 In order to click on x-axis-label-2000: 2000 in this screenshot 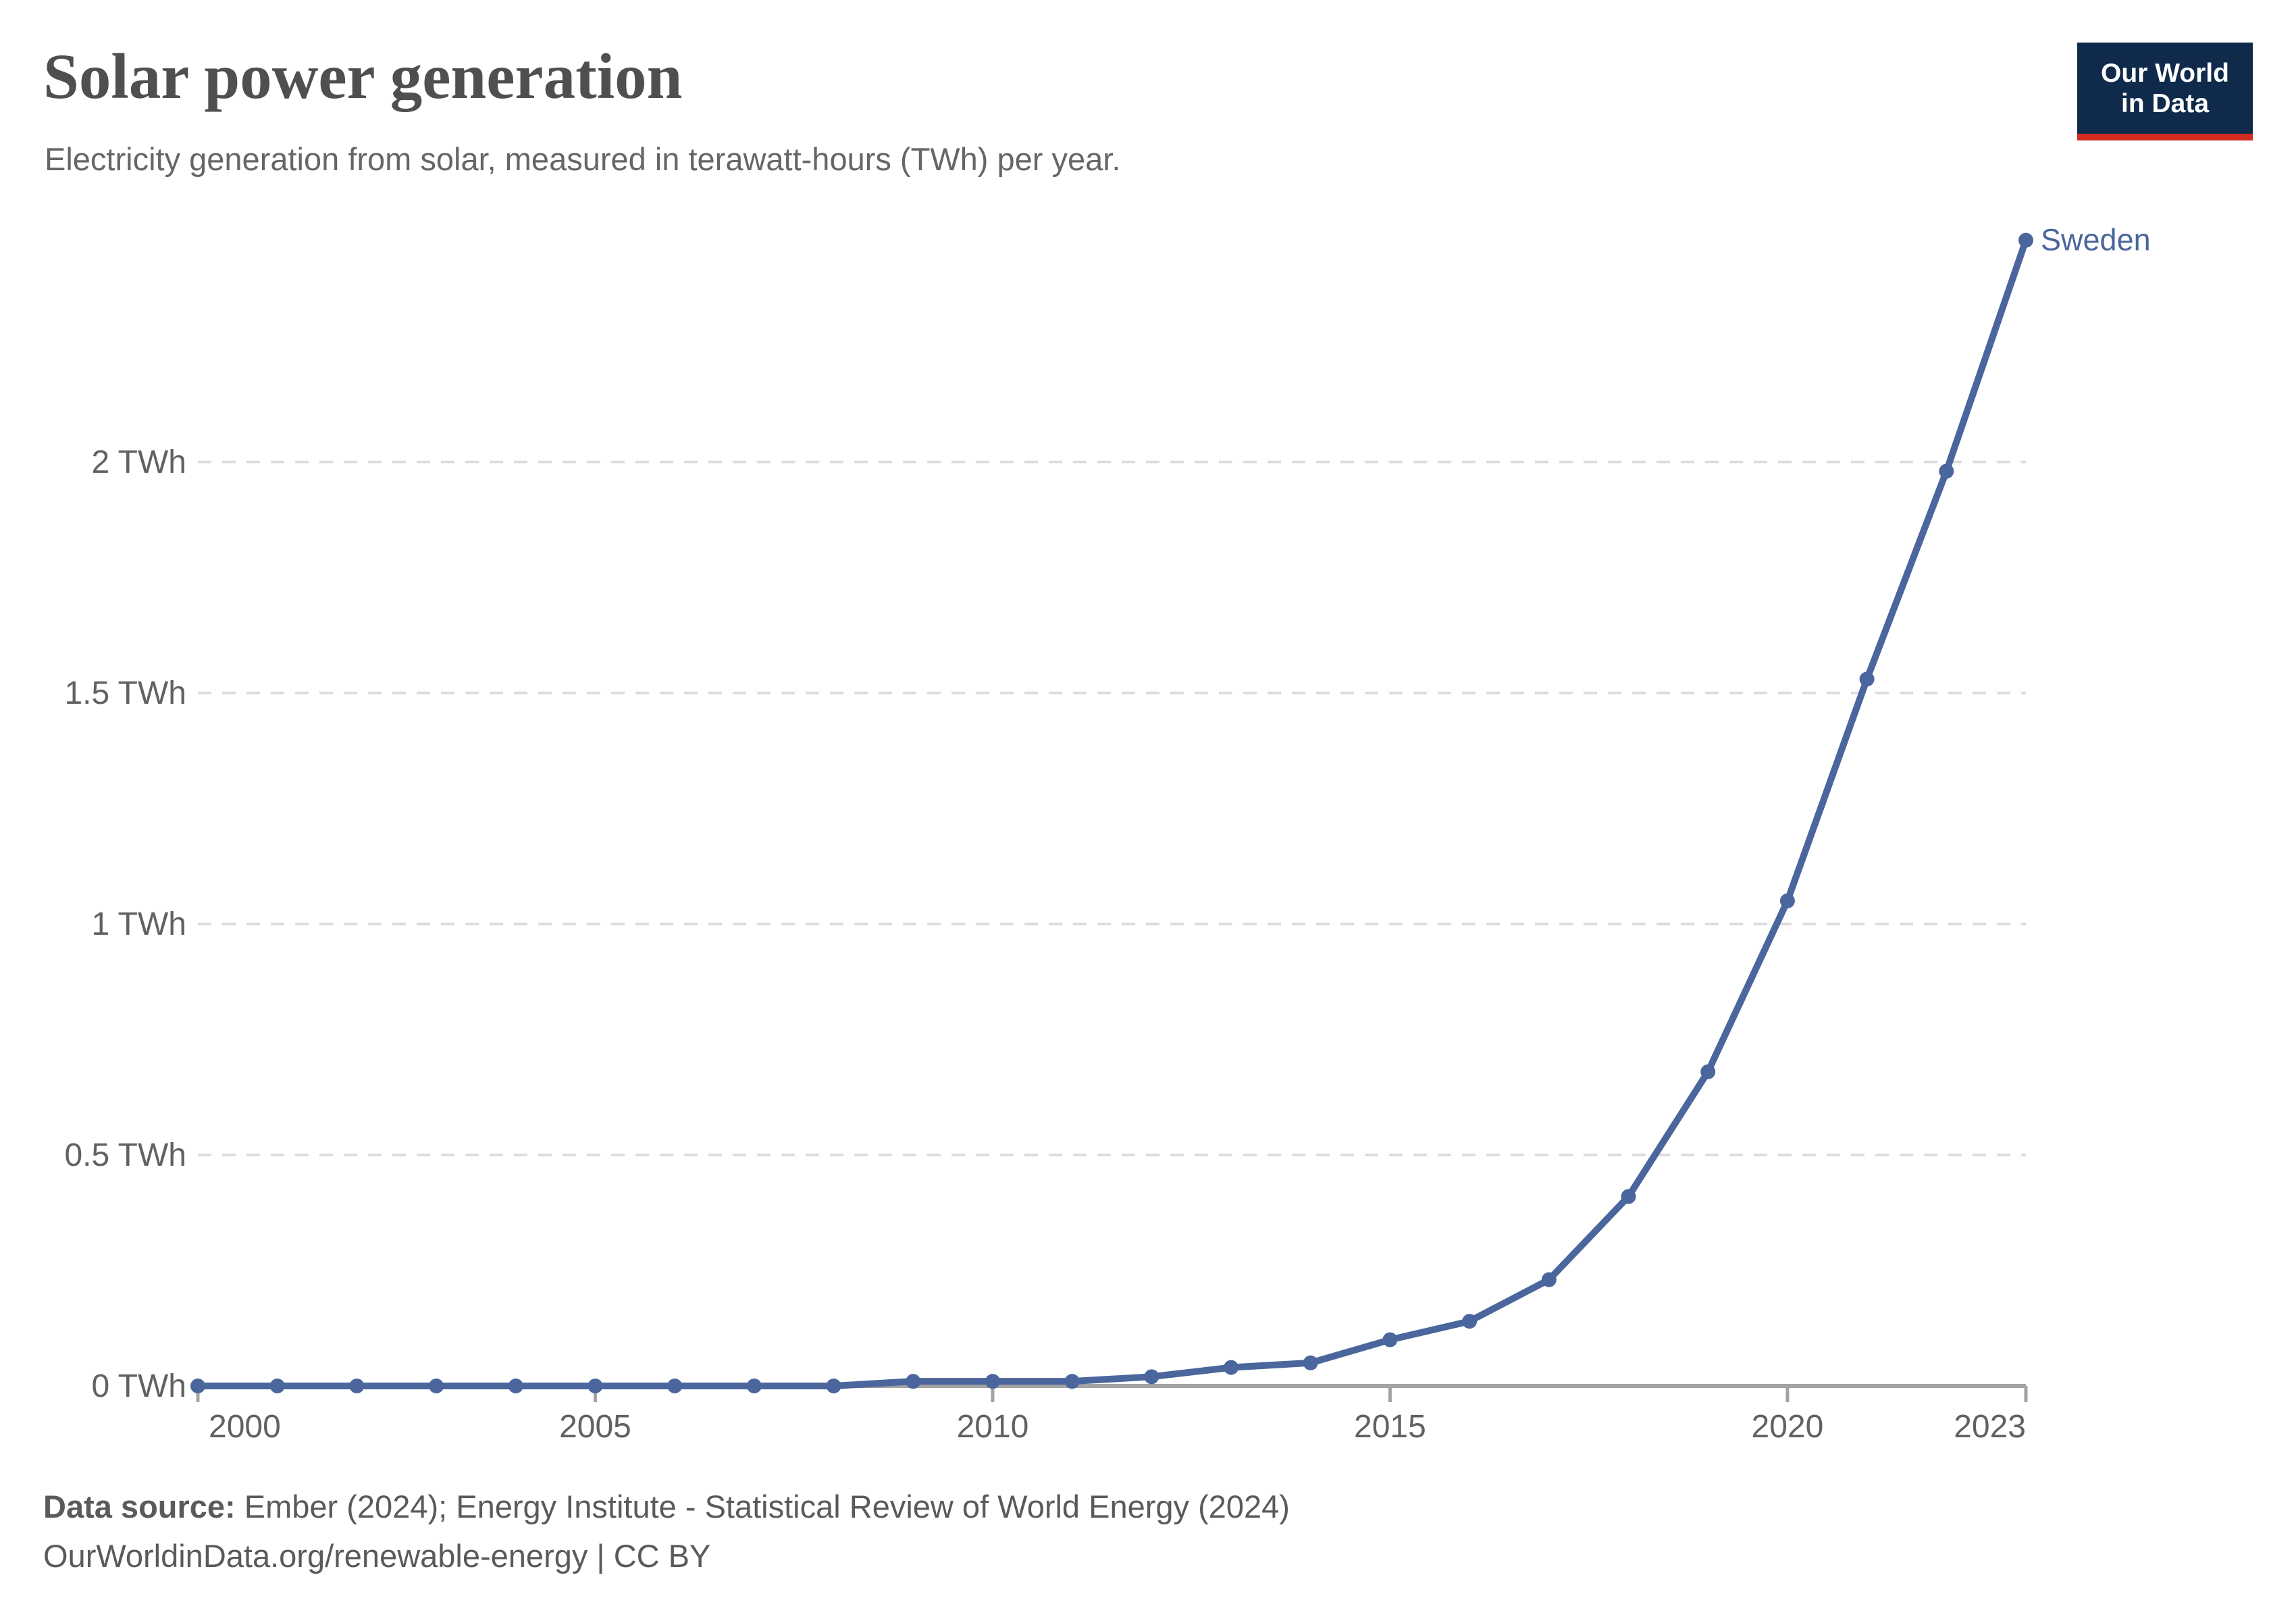, I will do `click(245, 1427)`.